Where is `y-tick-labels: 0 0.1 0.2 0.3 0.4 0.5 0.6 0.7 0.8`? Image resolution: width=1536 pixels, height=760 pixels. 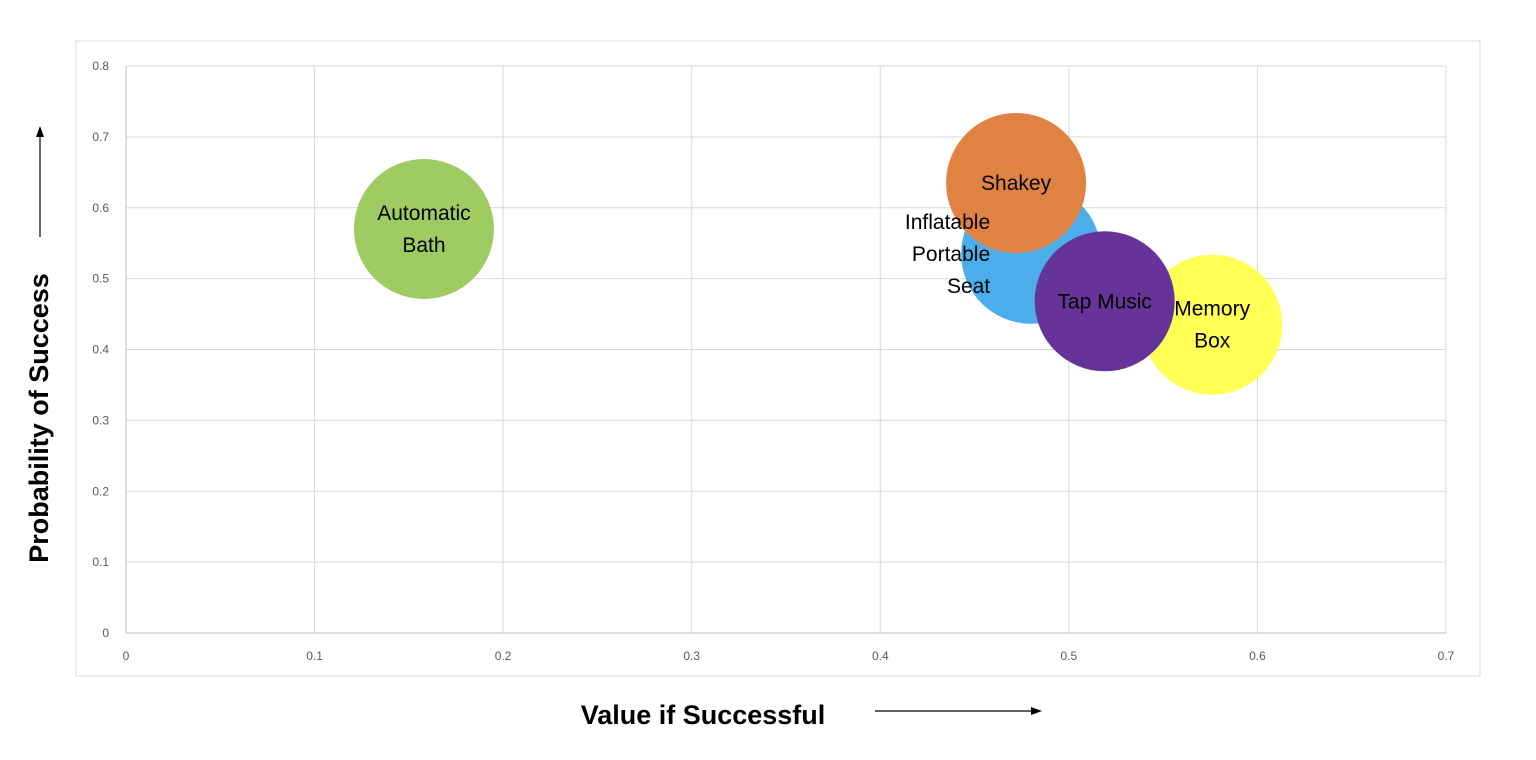 y-tick-labels: 0 0.1 0.2 0.3 0.4 0.5 0.6 0.7 0.8 is located at coordinates (100, 349).